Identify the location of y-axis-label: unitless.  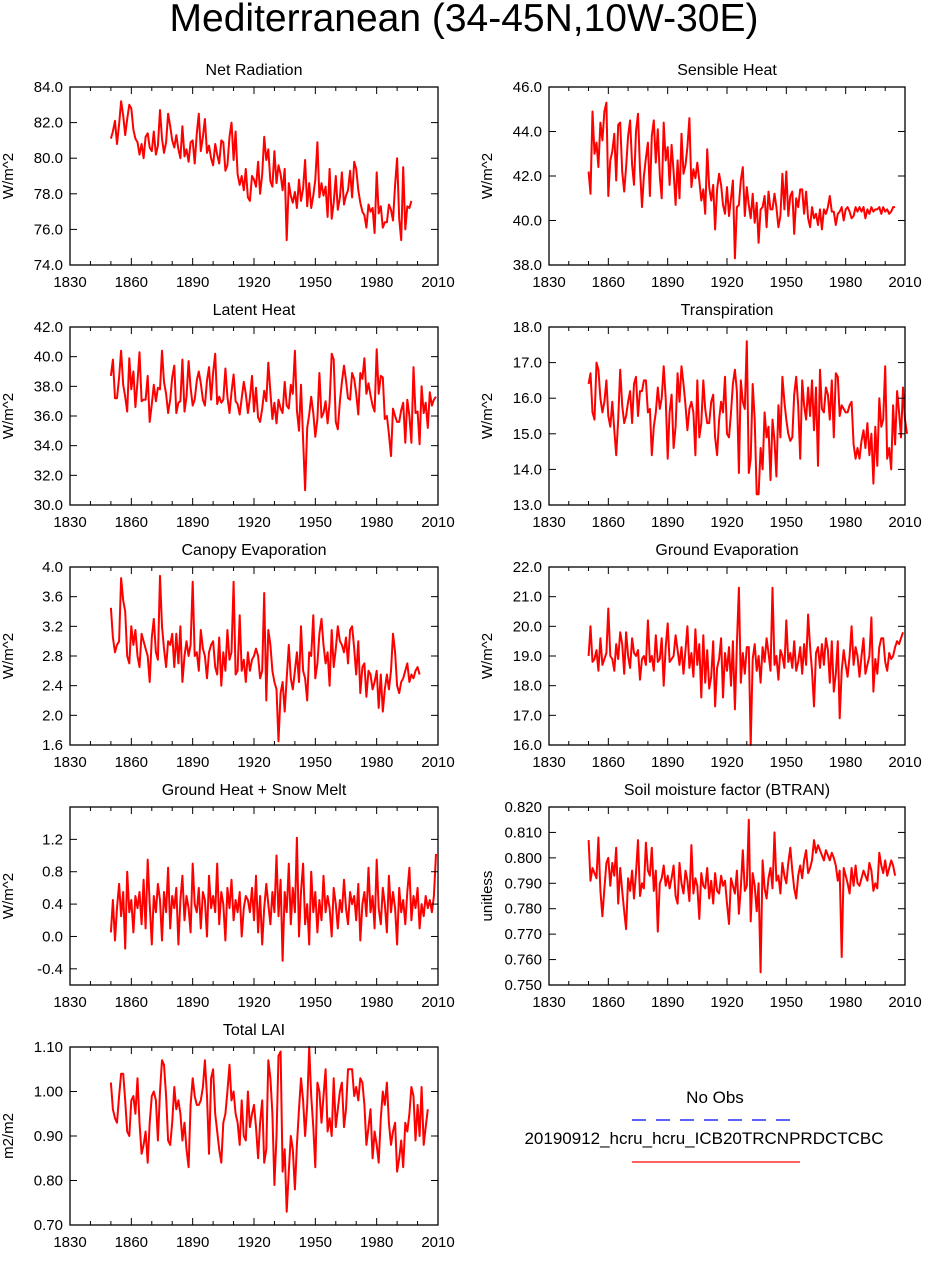
(487, 896).